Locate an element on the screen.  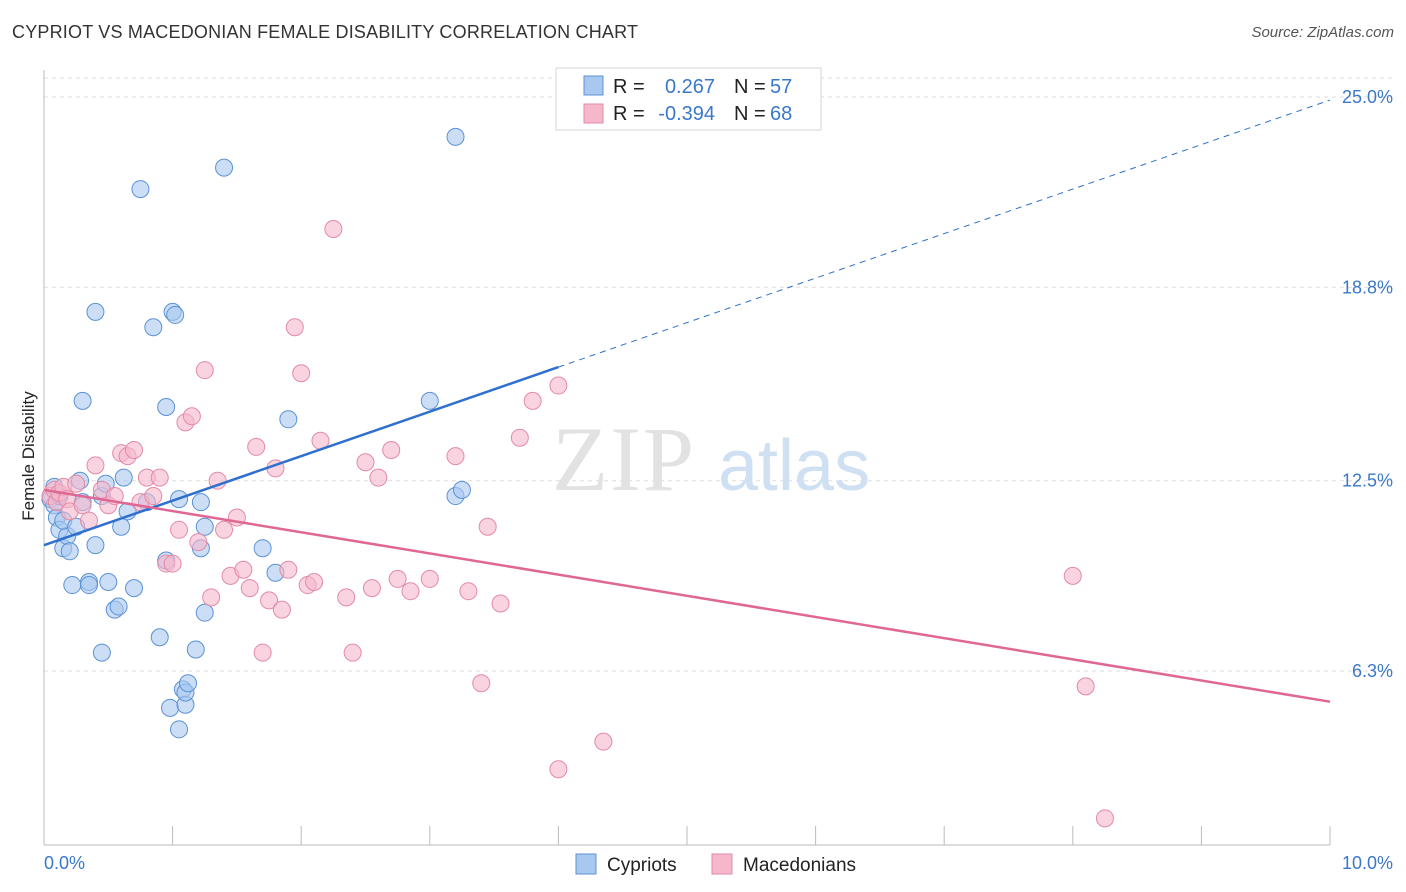
y-tick-label: 12.5% is located at coordinates (1367, 481).